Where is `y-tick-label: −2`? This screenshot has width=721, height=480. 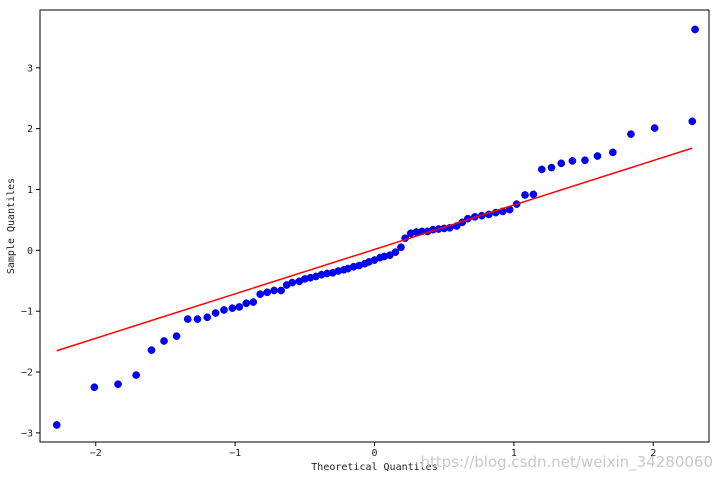
y-tick-label: −2 is located at coordinates (27, 373).